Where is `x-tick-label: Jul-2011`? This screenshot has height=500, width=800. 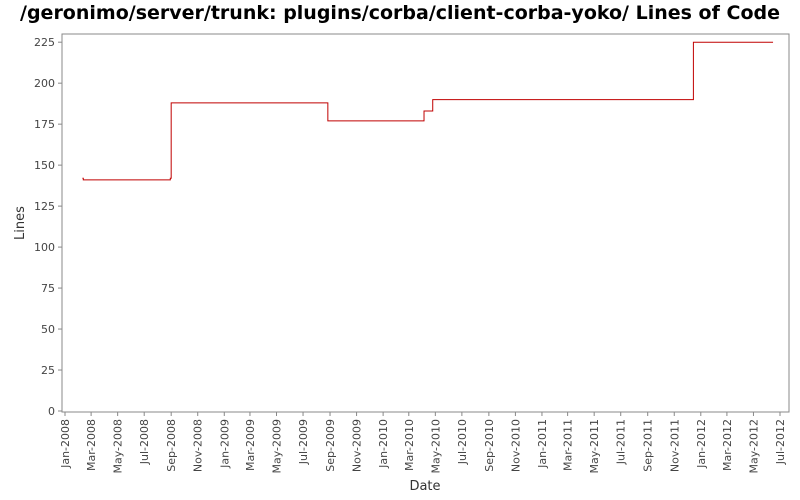
x-tick-label: Jul-2011 is located at coordinates (621, 442).